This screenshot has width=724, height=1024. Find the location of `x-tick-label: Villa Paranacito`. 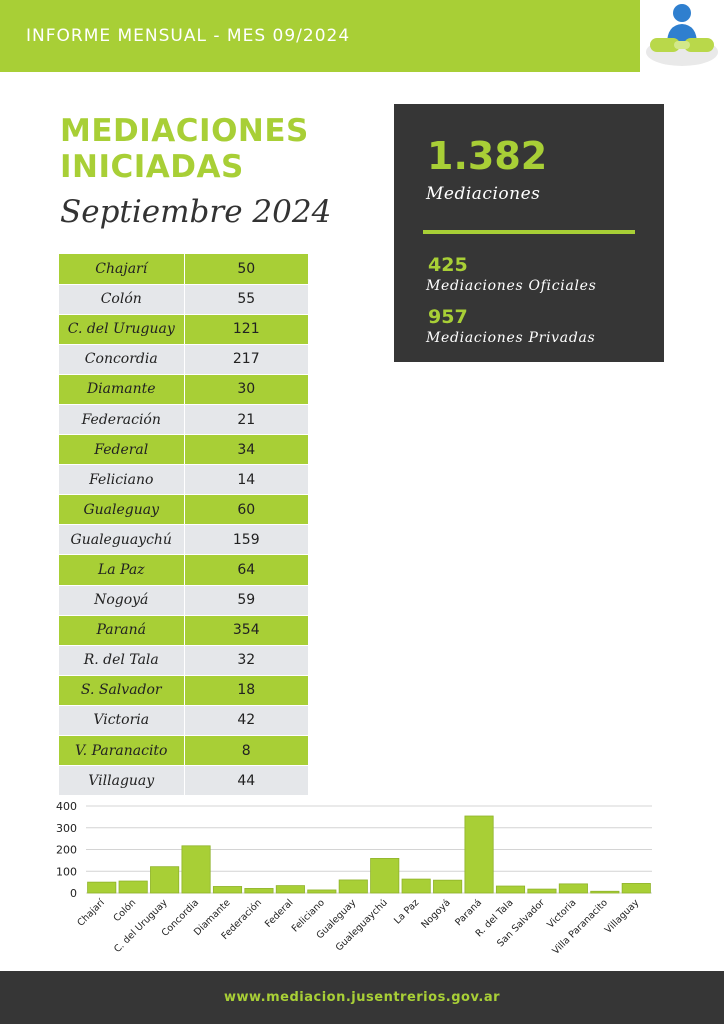

x-tick-label: Villa Paranacito is located at coordinates (580, 927).